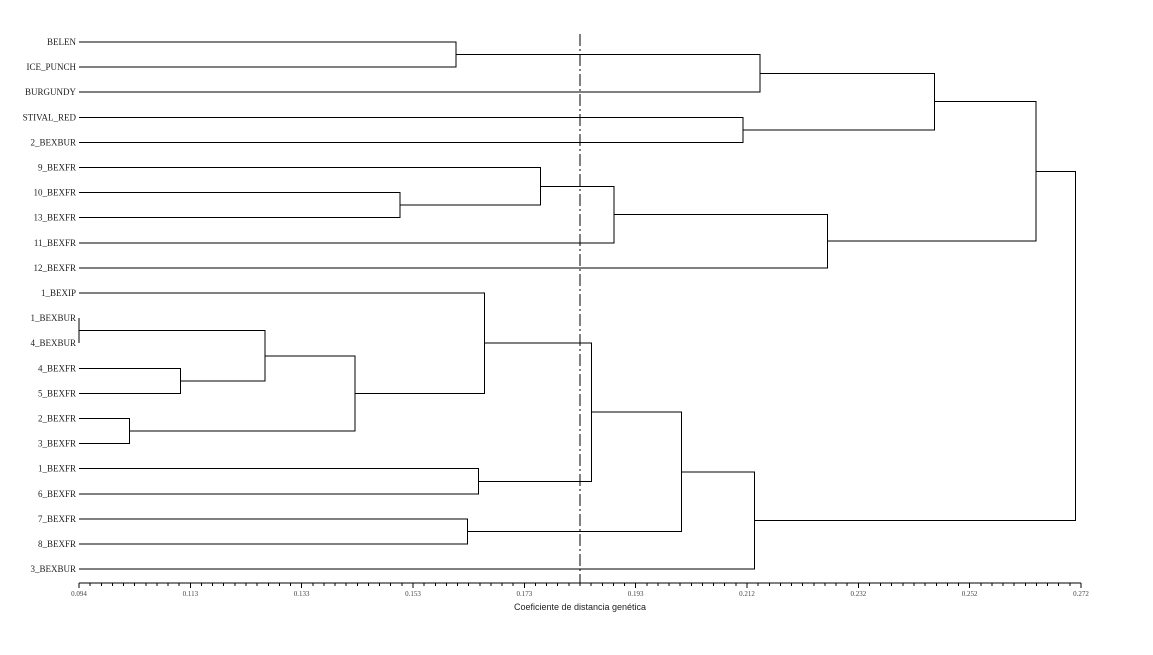 This screenshot has height=655, width=1153. What do you see at coordinates (61, 42) in the screenshot?
I see `leaf-label: BELEN` at bounding box center [61, 42].